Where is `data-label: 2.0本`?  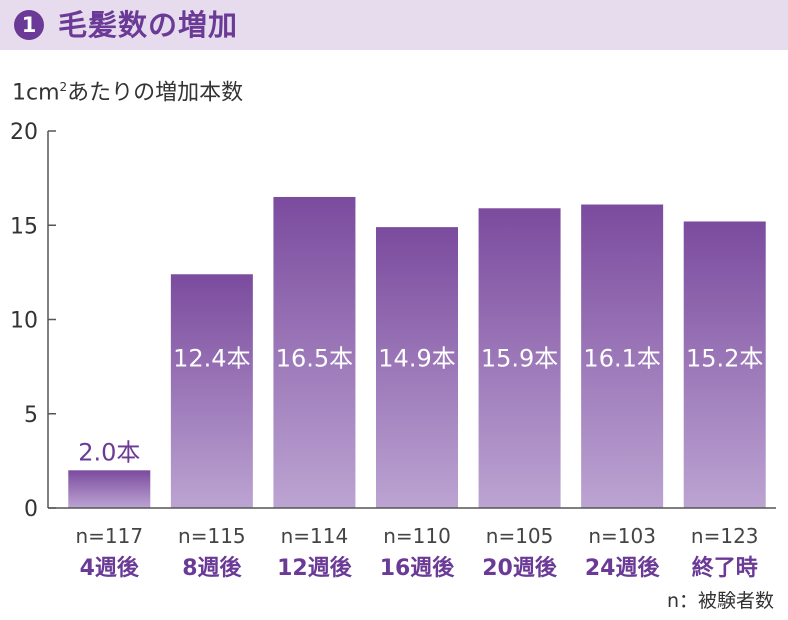 data-label: 2.0本 is located at coordinates (109, 452).